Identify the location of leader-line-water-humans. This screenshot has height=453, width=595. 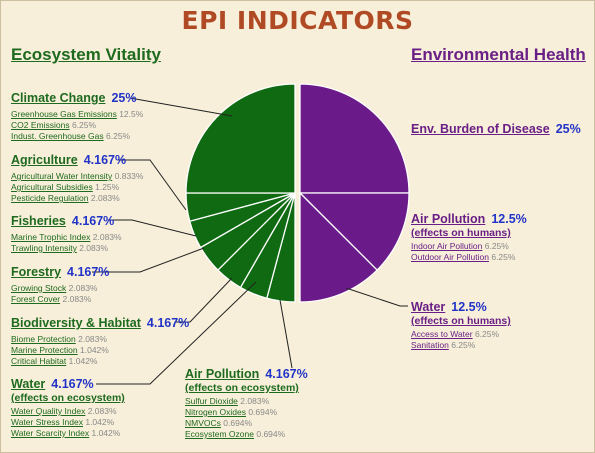
(376, 297).